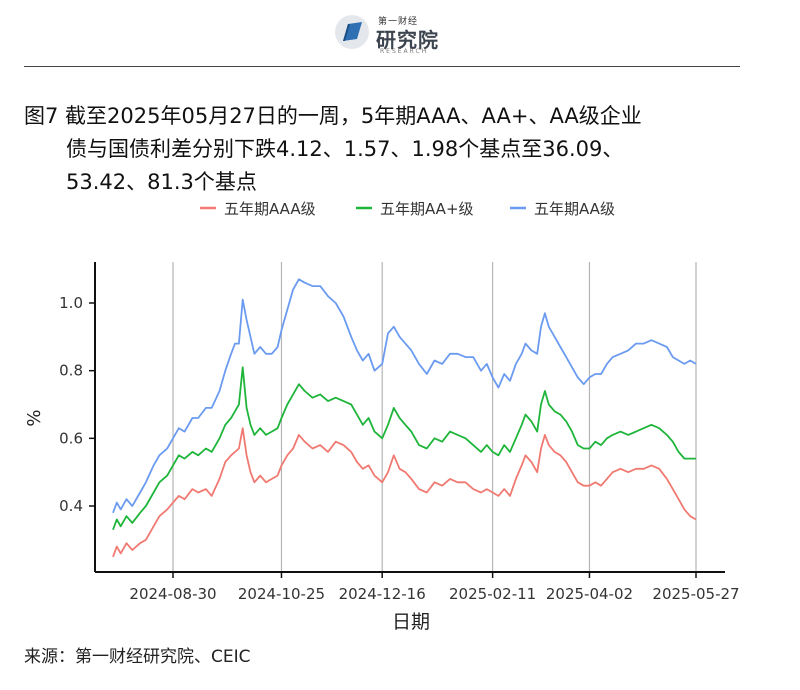 Image resolution: width=800 pixels, height=690 pixels. Describe the element at coordinates (34, 417) in the screenshot. I see `y-axis-label: %` at that location.